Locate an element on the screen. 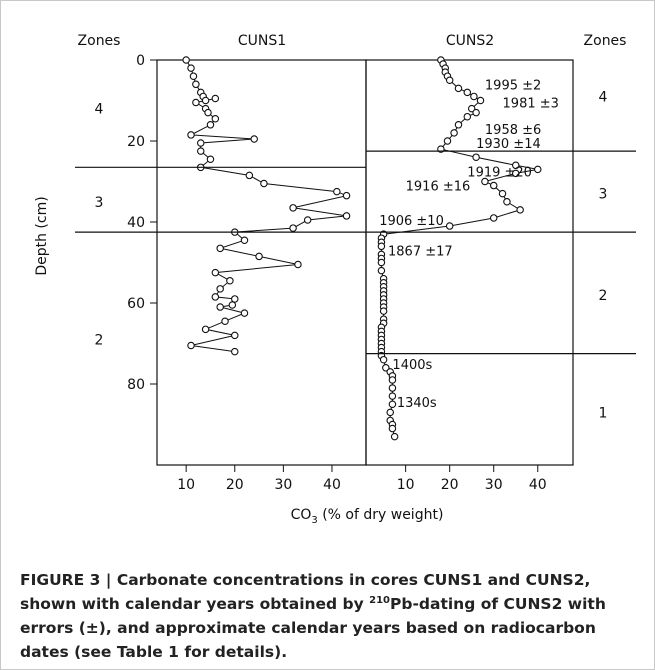 The width and height of the screenshot is (655, 670). zones-header-left: Zones is located at coordinates (99, 41).